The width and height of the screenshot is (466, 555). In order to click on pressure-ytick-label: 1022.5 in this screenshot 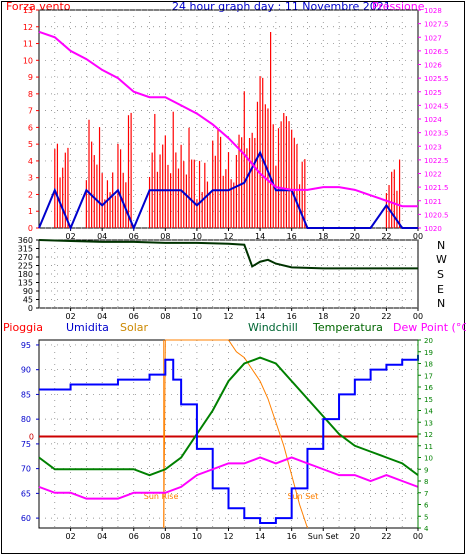, I will do `click(436, 161)`.